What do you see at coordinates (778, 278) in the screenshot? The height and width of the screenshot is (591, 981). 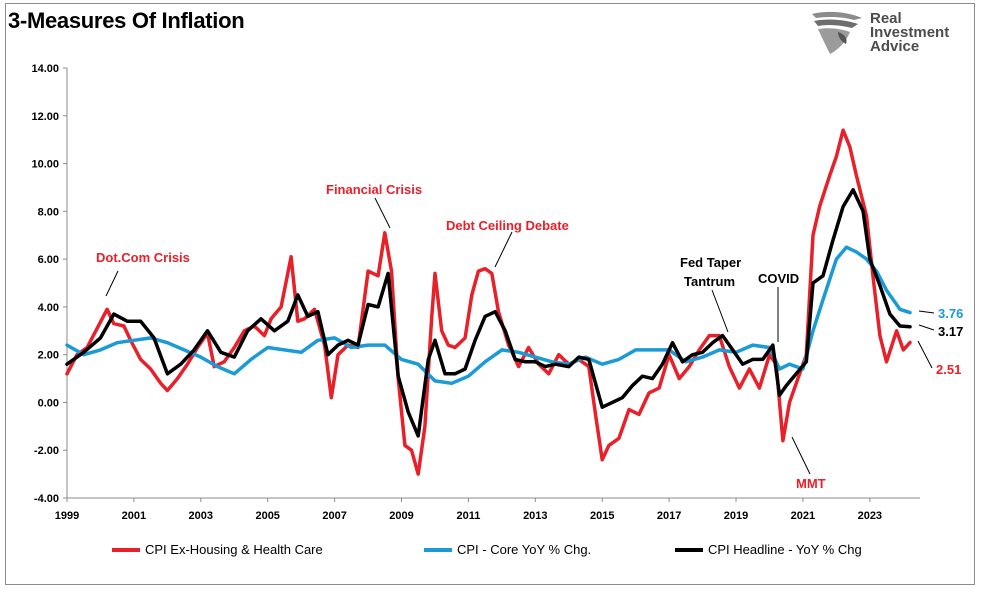 I see `covid-label: COVID` at bounding box center [778, 278].